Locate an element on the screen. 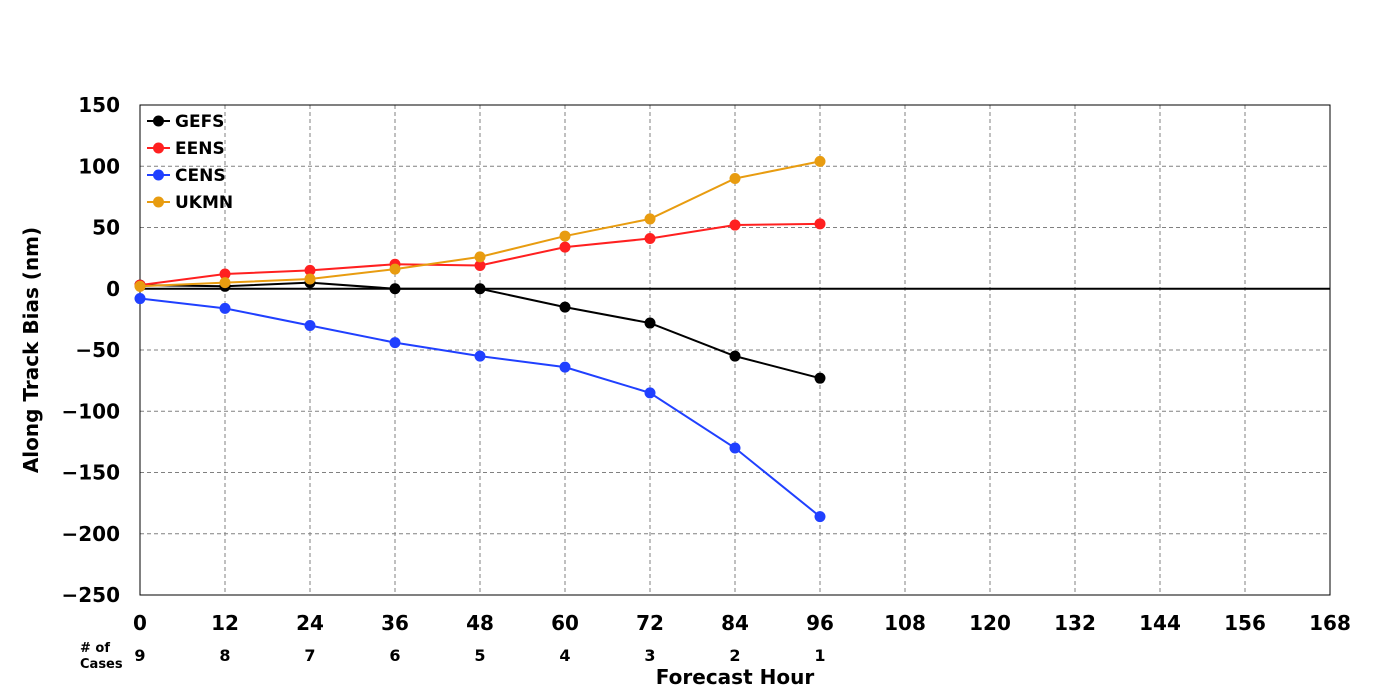 This screenshot has width=1400, height=700. legend-item-eens: EENS is located at coordinates (186, 149).